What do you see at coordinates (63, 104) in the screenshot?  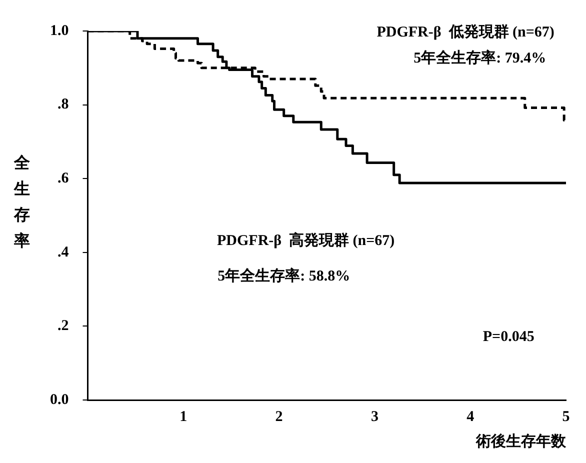 I see `y-tick-label: .8` at bounding box center [63, 104].